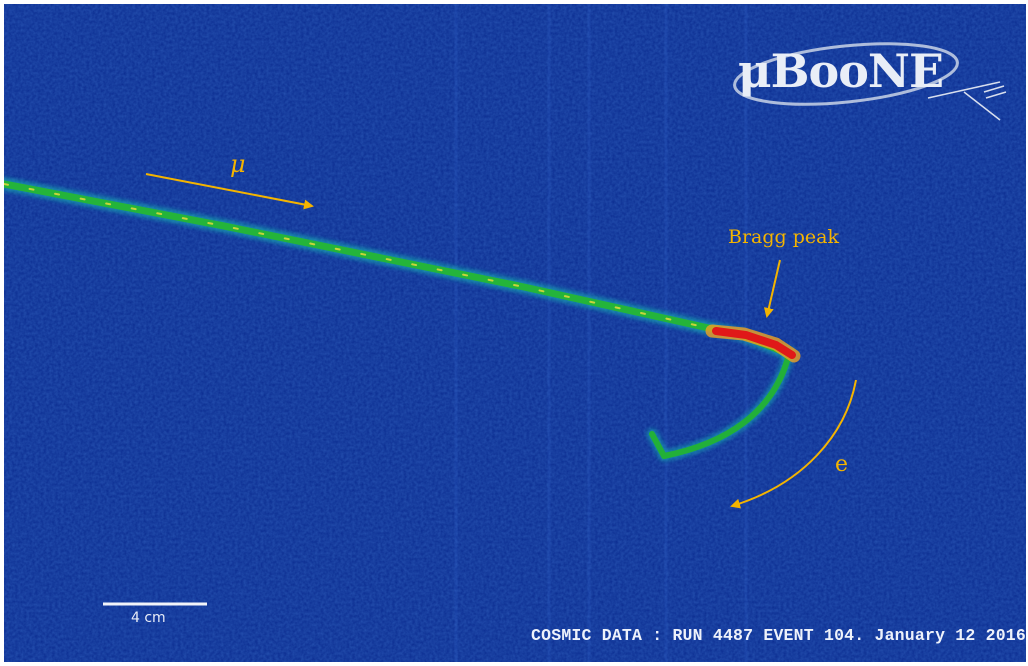 Image resolution: width=1028 pixels, height=666 pixels. What do you see at coordinates (783, 237) in the screenshot?
I see `bragg-peak-label: Bragg peak` at bounding box center [783, 237].